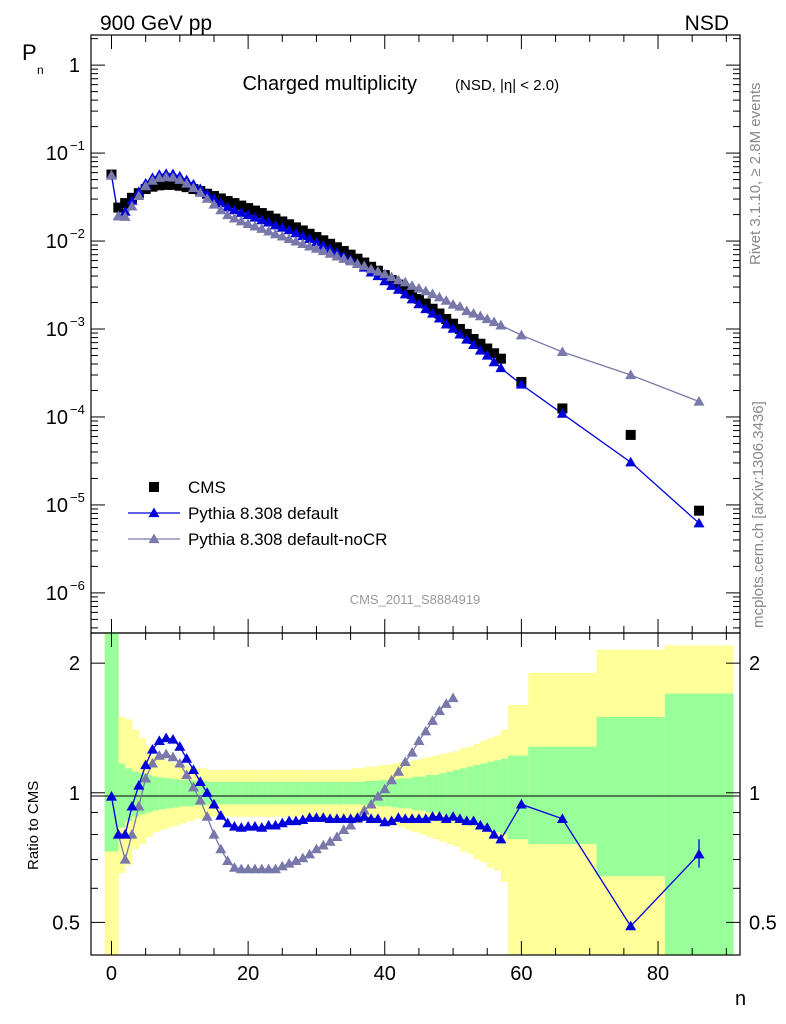  I want to click on side-label-top: Rivet 3.1.10, ≥ 2.8M events, so click(755, 174).